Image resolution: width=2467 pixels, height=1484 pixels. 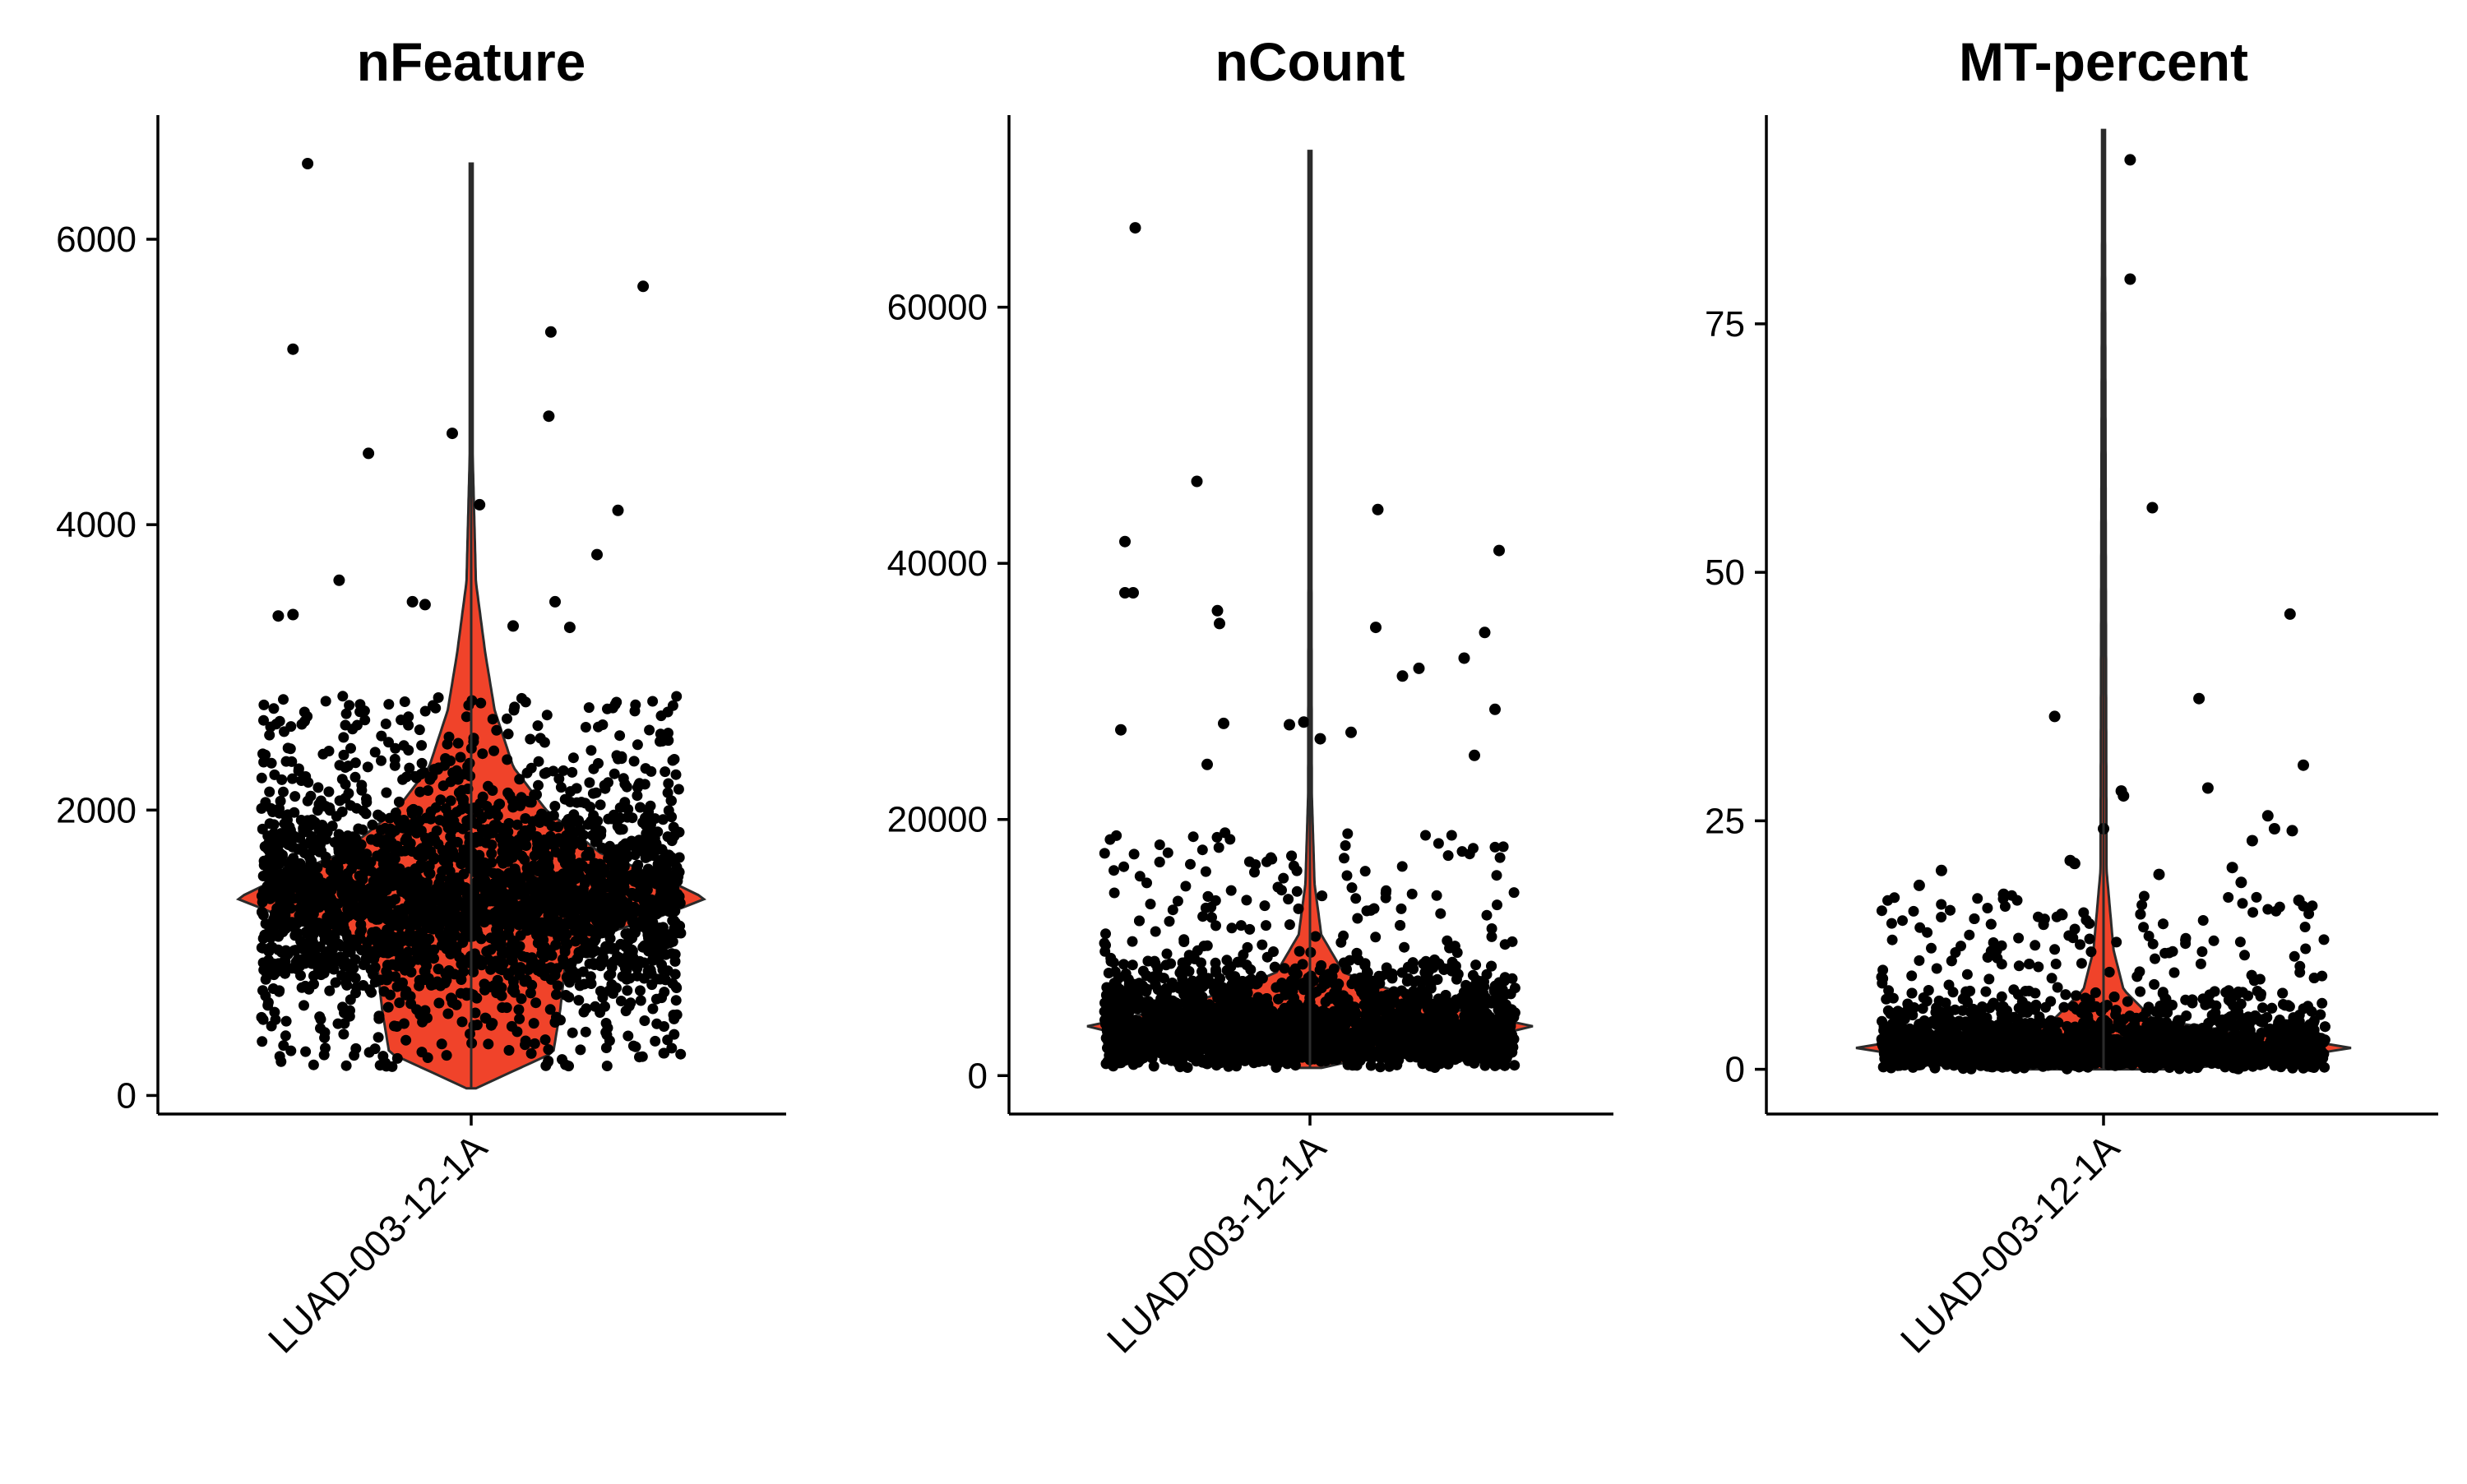 I want to click on y-tick-label: 2000, so click(x=96, y=810).